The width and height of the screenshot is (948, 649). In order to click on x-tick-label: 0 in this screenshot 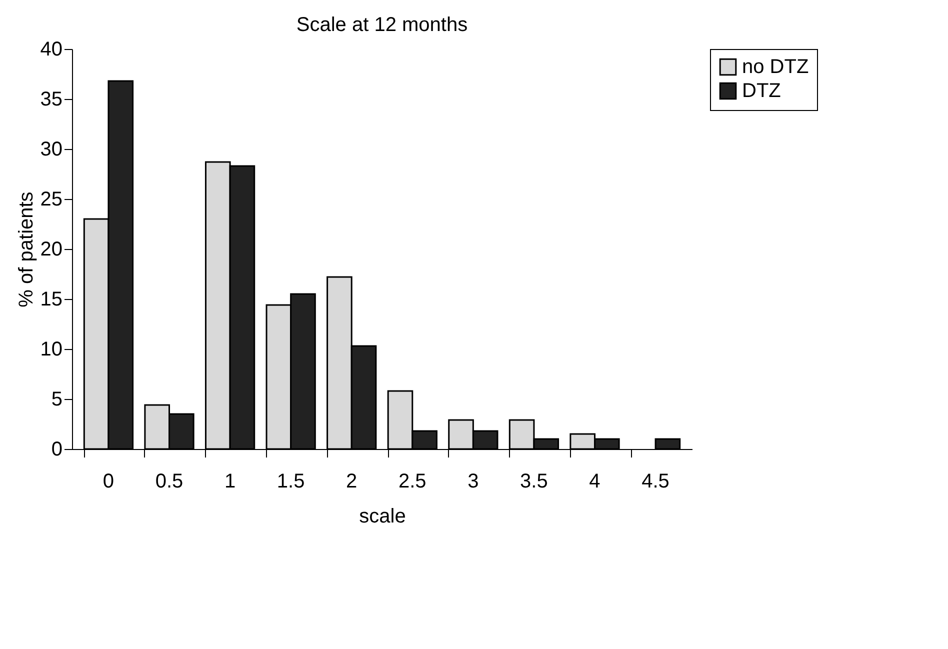, I will do `click(108, 481)`.